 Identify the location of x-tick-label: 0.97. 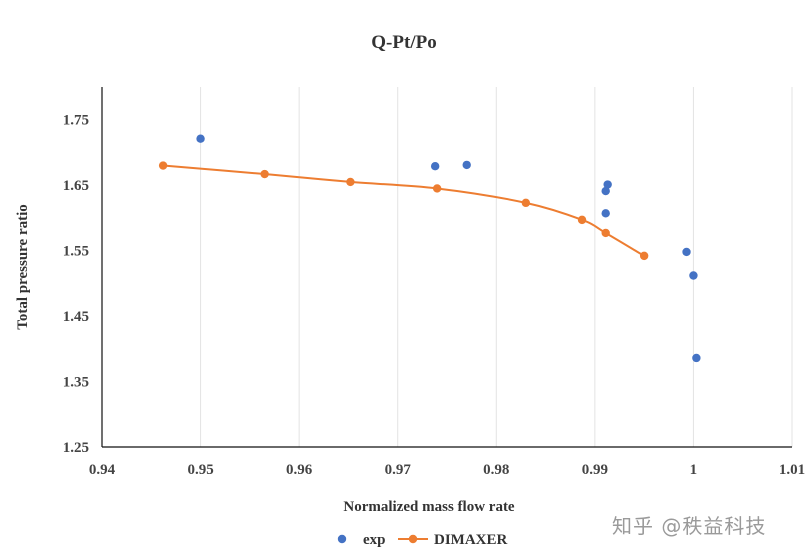
(398, 470).